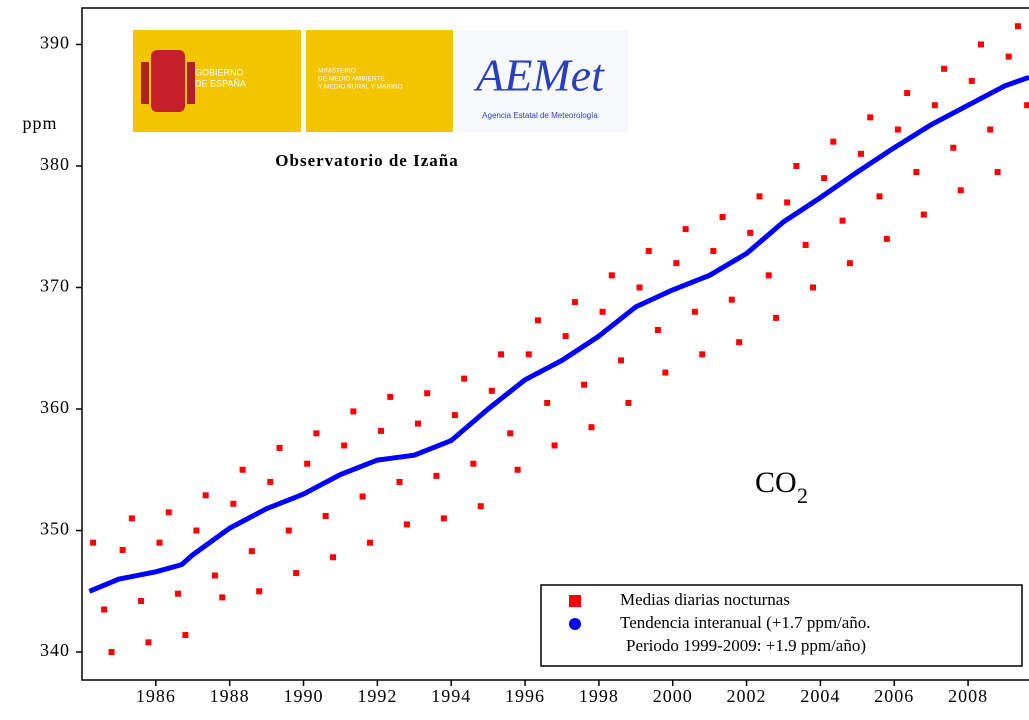 The width and height of the screenshot is (1029, 720). I want to click on gas-label: CO, so click(776, 482).